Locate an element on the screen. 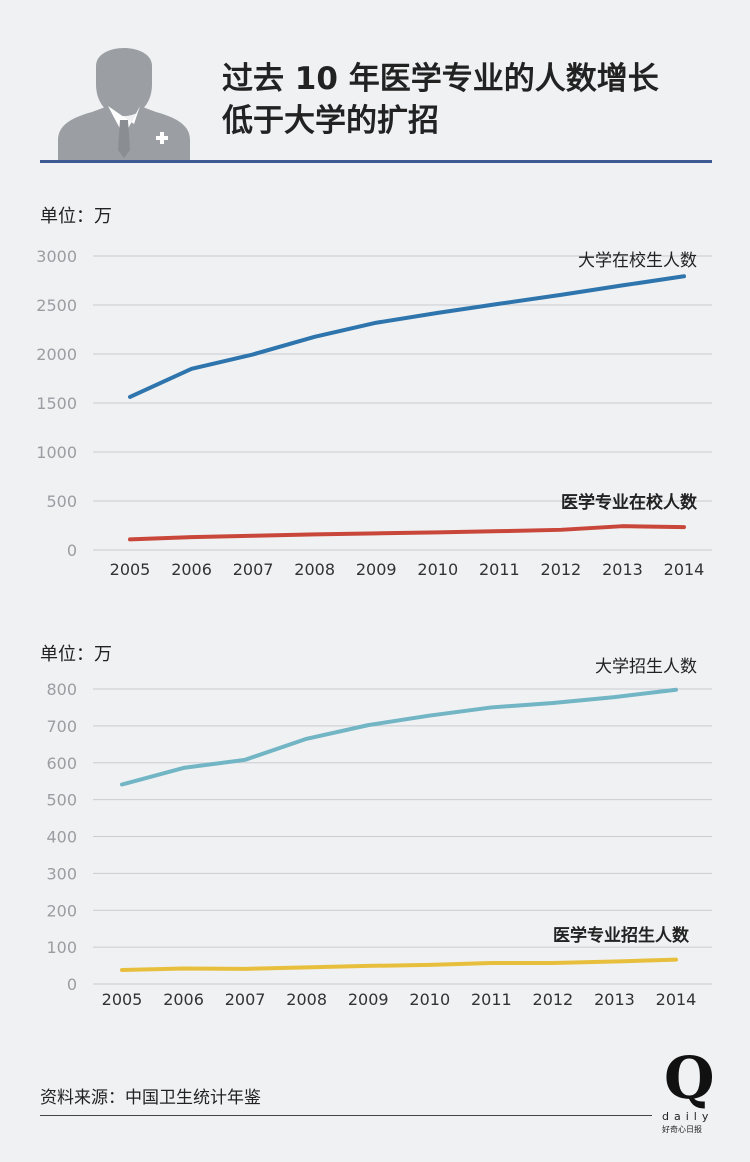  y-tick-label: 700 is located at coordinates (61, 726).